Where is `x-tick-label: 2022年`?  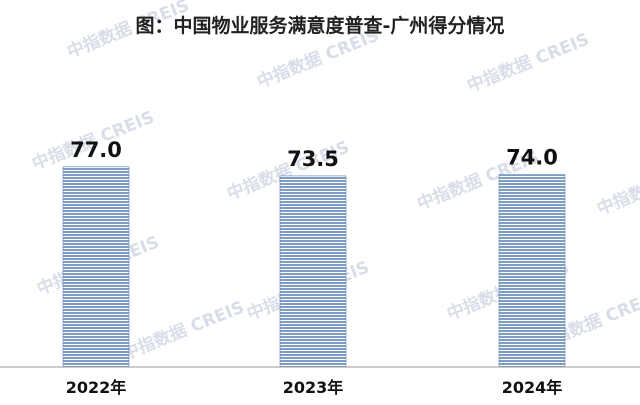
x-tick-label: 2022年 is located at coordinates (96, 387).